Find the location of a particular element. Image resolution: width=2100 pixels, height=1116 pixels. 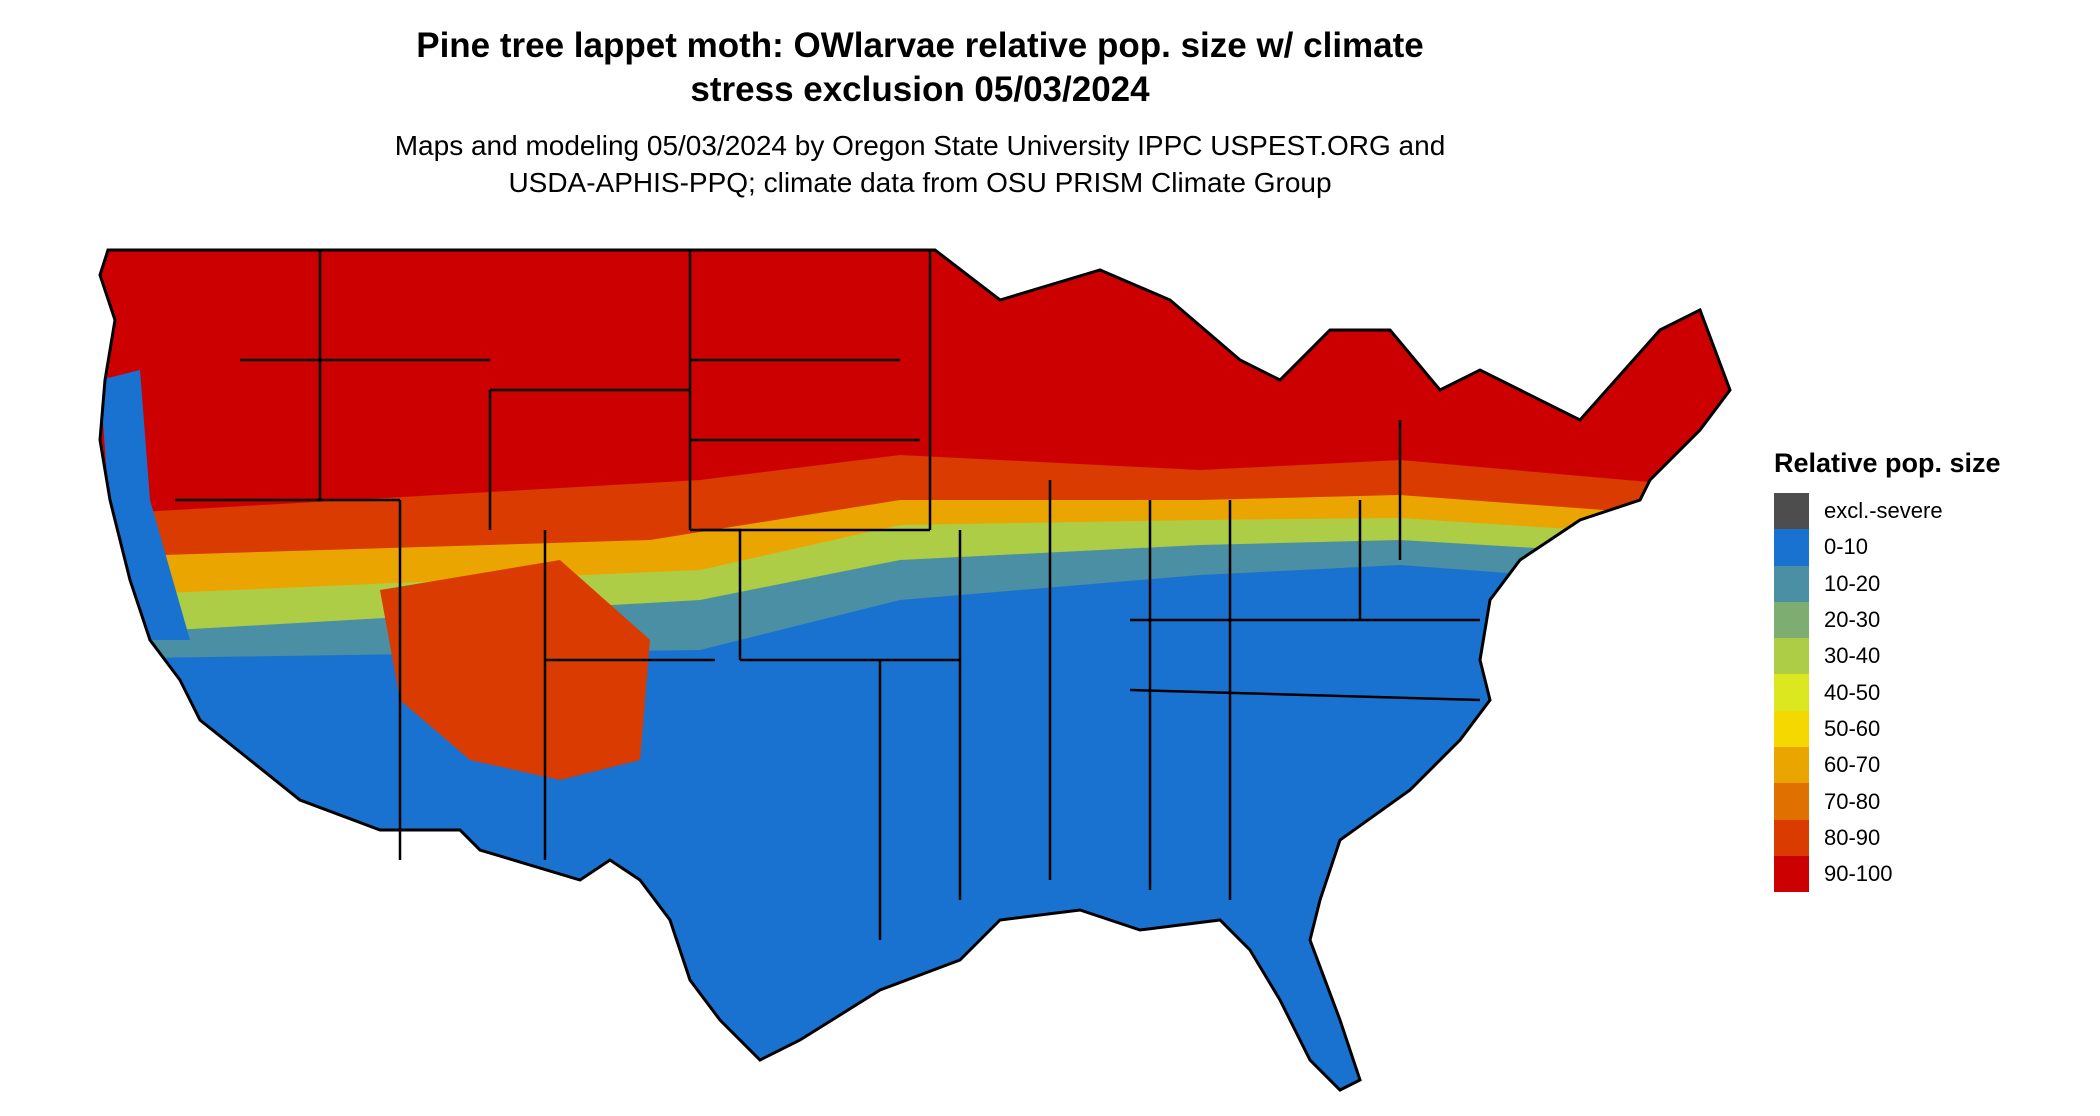

legend-label: 80-90 is located at coordinates (1852, 837).